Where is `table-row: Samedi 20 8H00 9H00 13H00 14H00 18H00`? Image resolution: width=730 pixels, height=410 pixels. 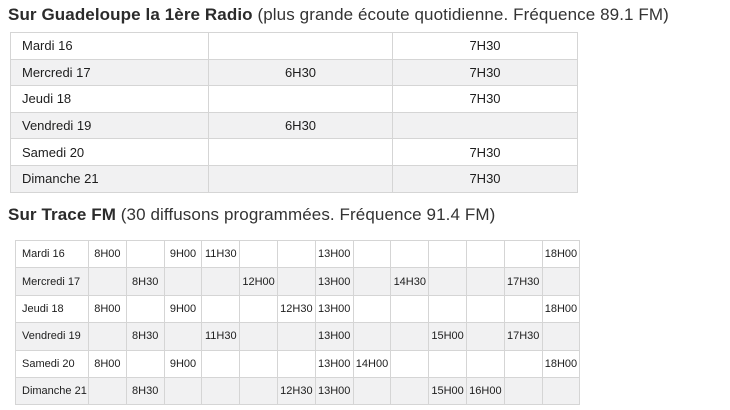
table-row: Samedi 20 8H00 9H00 13H00 14H00 18H00 is located at coordinates (298, 363).